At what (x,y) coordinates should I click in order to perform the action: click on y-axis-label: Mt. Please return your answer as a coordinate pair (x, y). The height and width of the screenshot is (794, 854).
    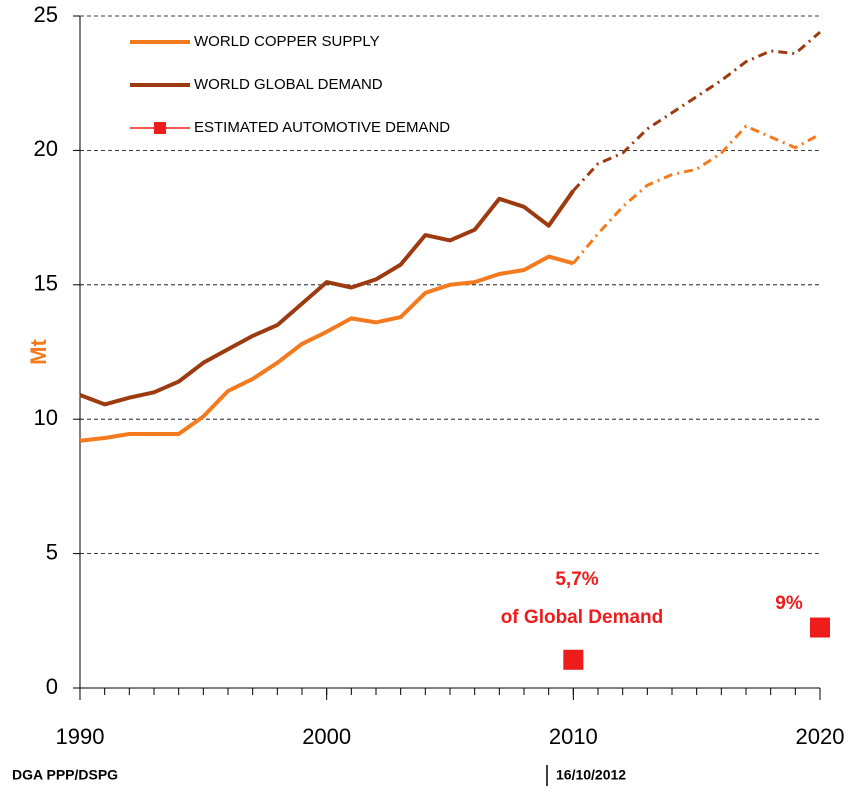
    Looking at the image, I should click on (38, 352).